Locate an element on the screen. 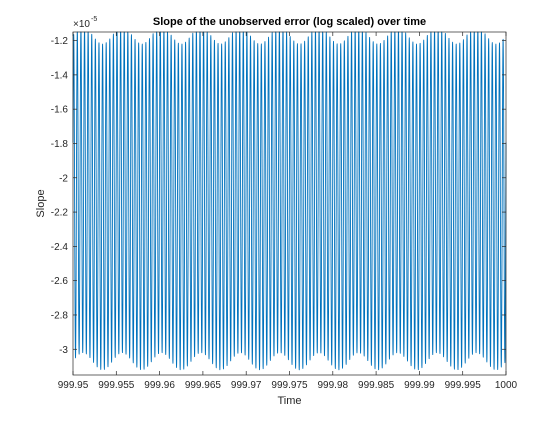 The image size is (560, 425). y-tick-label: -1.2 is located at coordinates (60, 41).